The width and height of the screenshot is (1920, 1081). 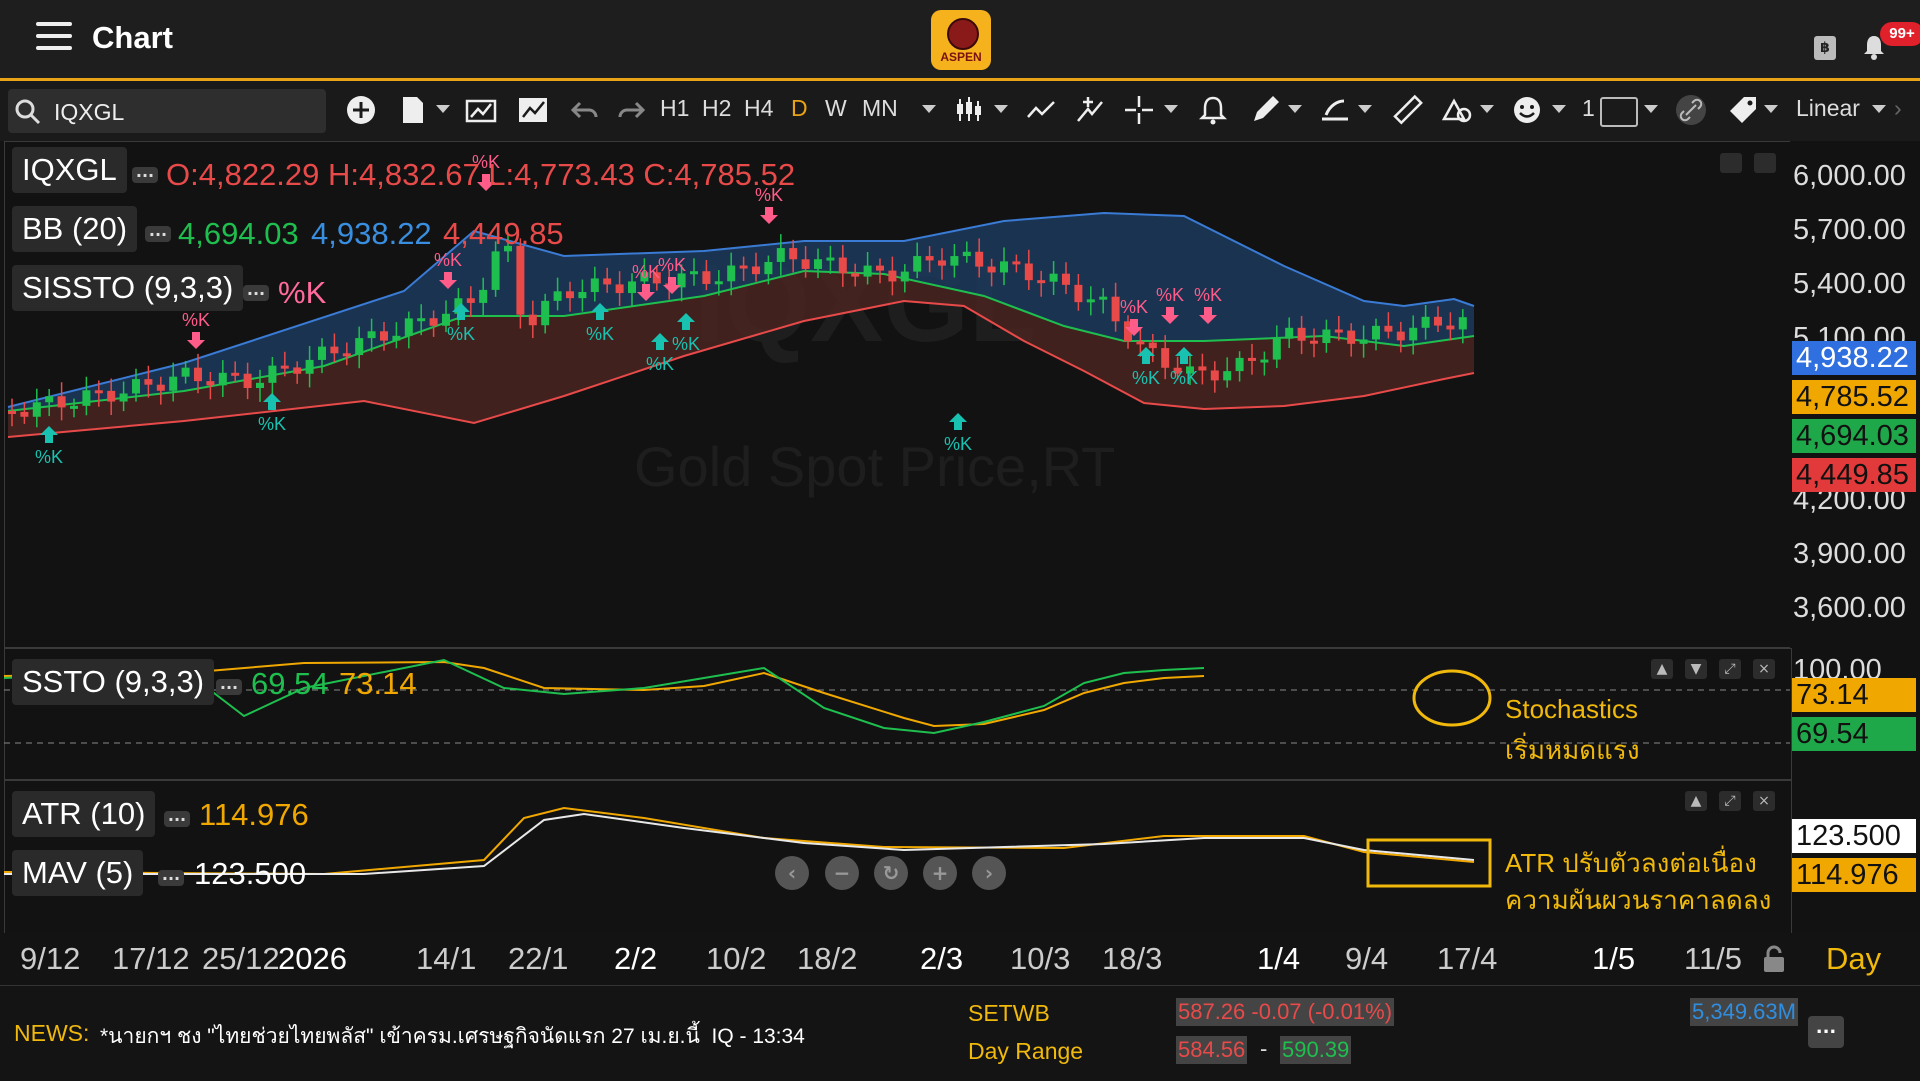 I want to click on pencil-caret-icon, so click(x=1295, y=109).